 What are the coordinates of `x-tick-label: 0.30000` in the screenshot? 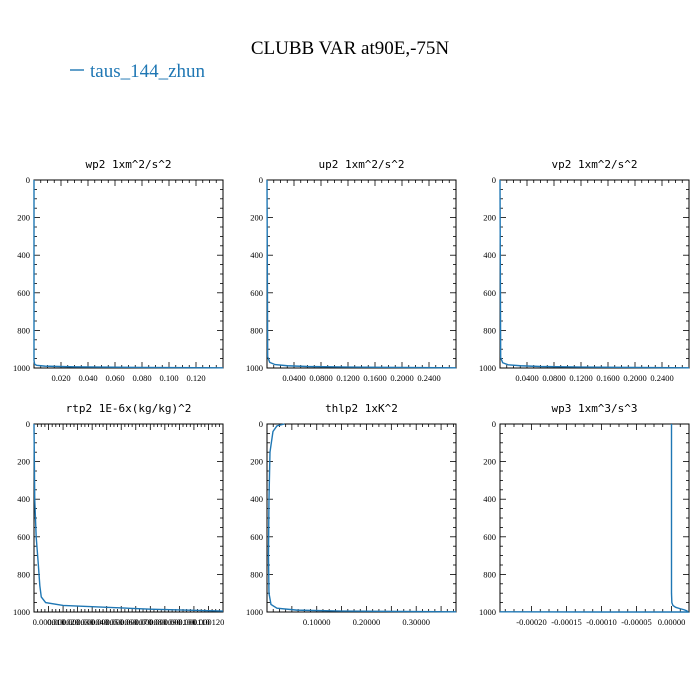 It's located at (416, 622).